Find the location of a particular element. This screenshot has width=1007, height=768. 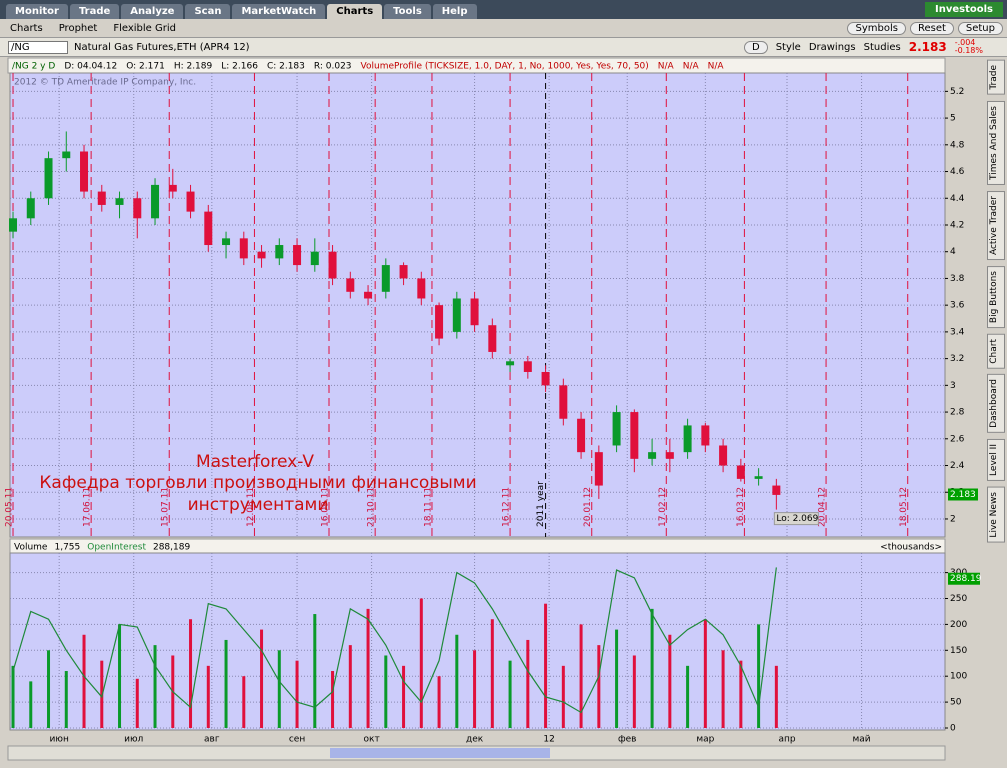

button-group: Symbols Reset Setup is located at coordinates (925, 28).